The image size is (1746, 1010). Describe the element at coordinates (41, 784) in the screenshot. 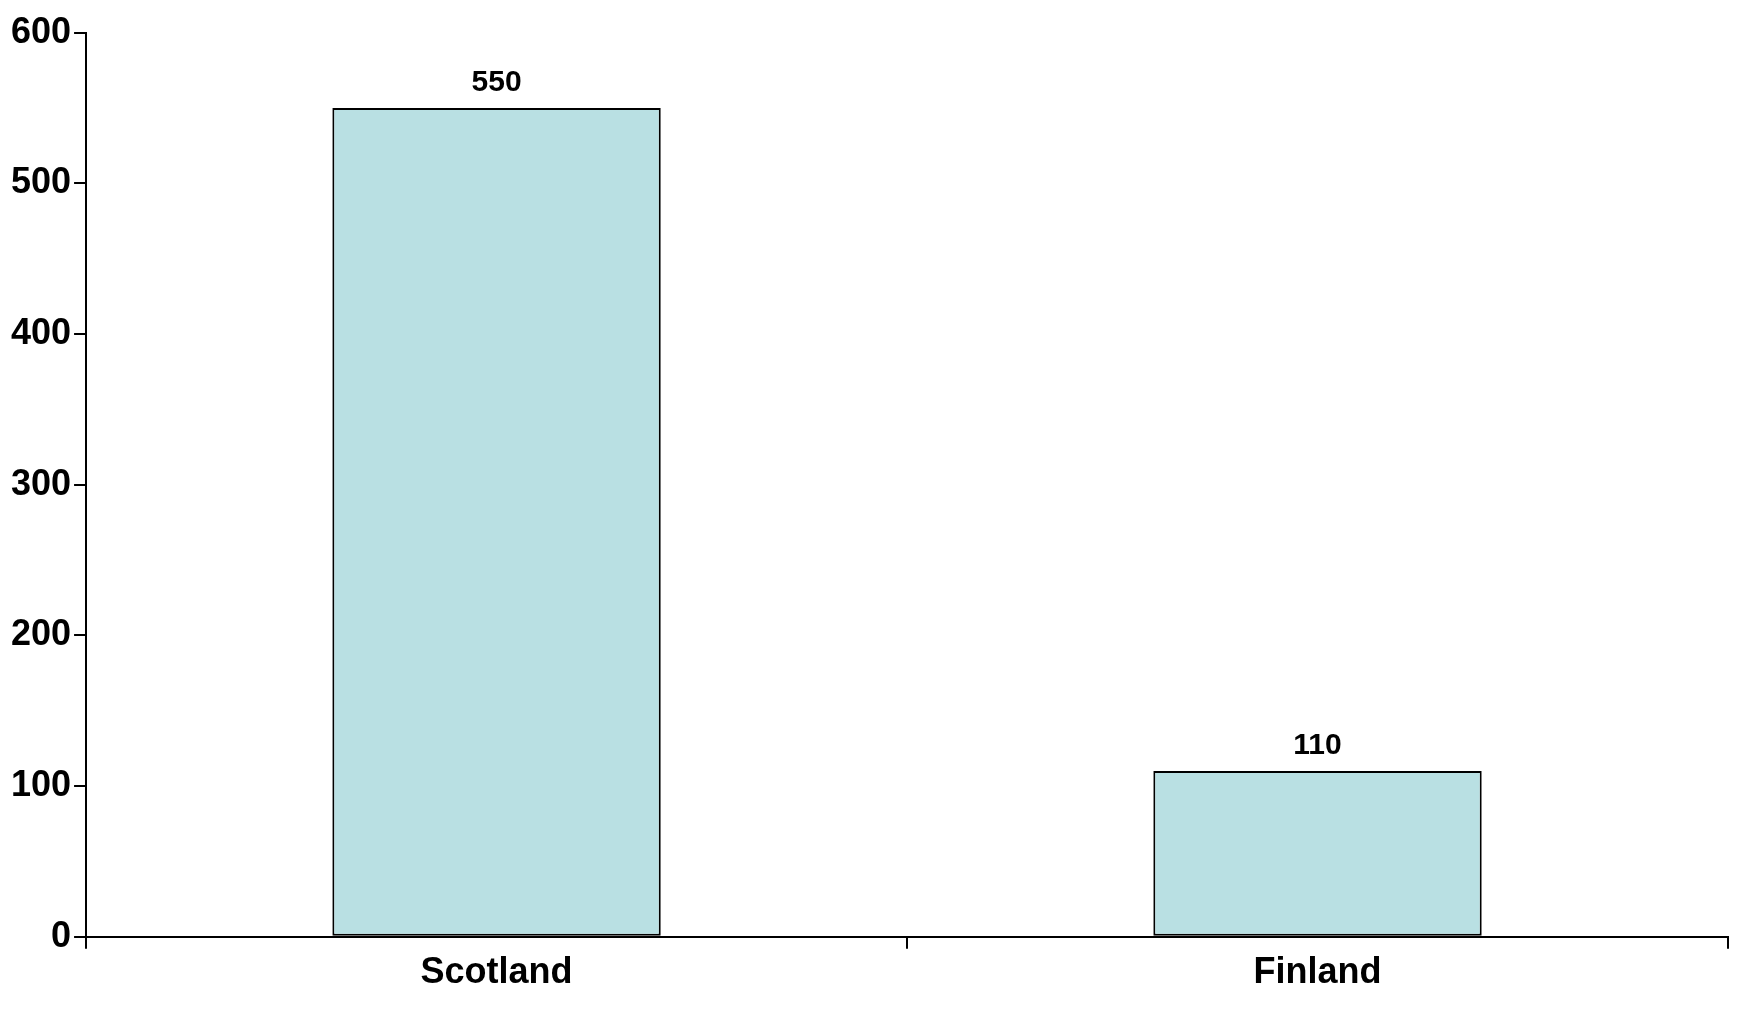

I see `y-tick-label: 100` at that location.